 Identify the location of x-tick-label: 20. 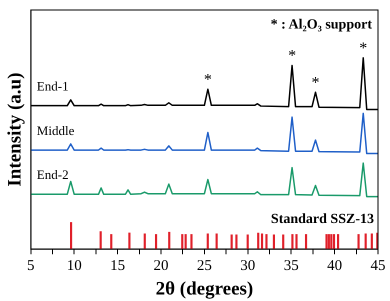
(161, 266).